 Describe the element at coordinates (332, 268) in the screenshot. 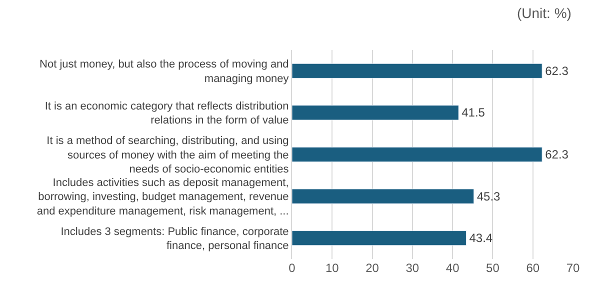

I see `x-tick-label: 10` at that location.